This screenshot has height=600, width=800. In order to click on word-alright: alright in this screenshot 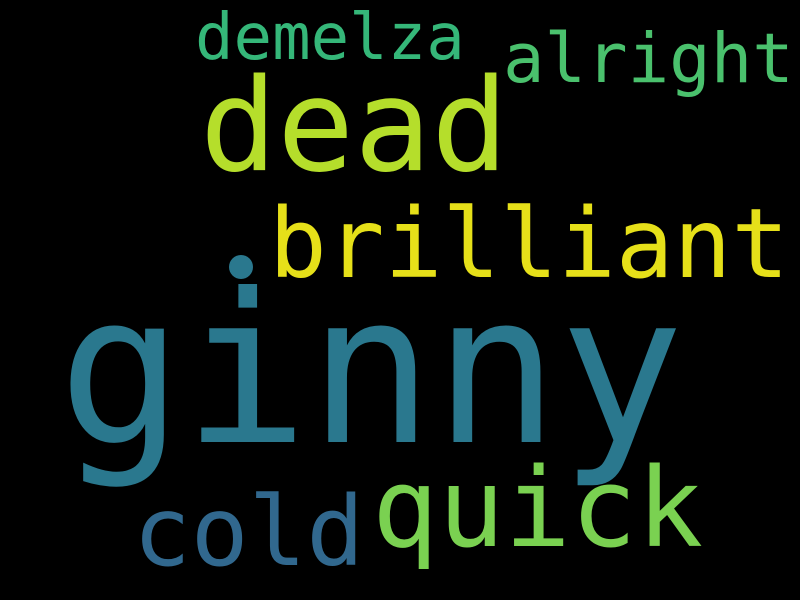, I will do `click(648, 59)`.